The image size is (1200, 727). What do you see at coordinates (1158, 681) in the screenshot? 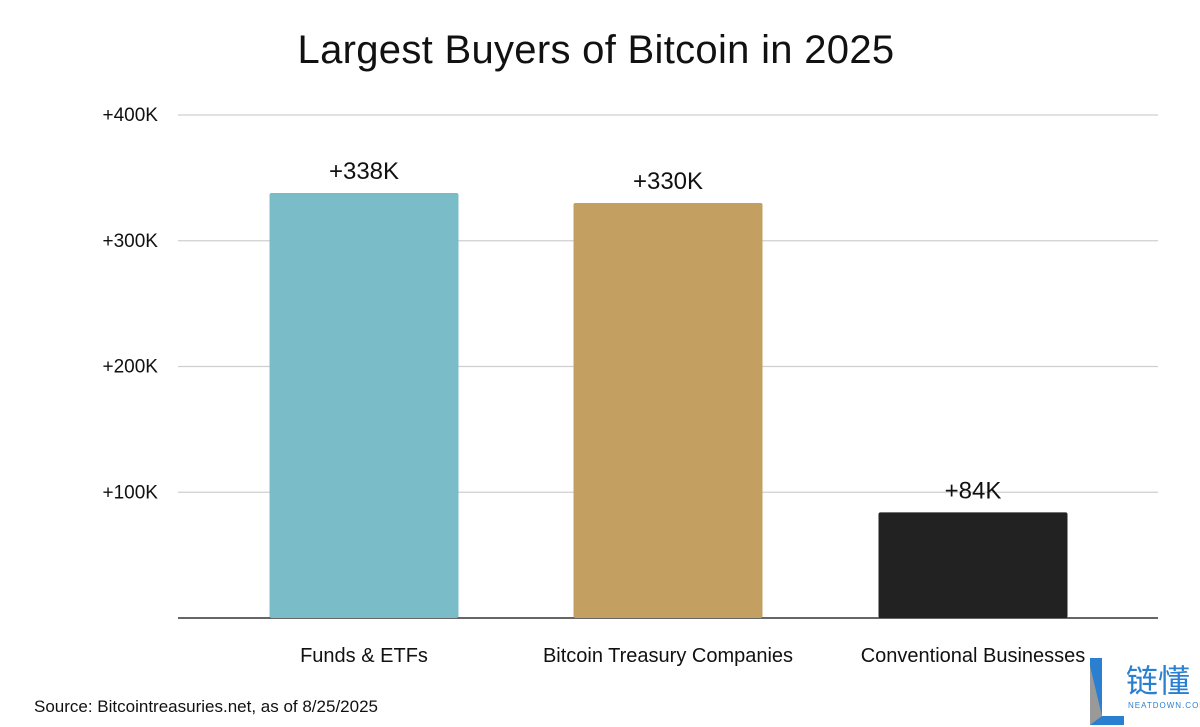
I see `logo-brand: 链懂` at bounding box center [1158, 681].